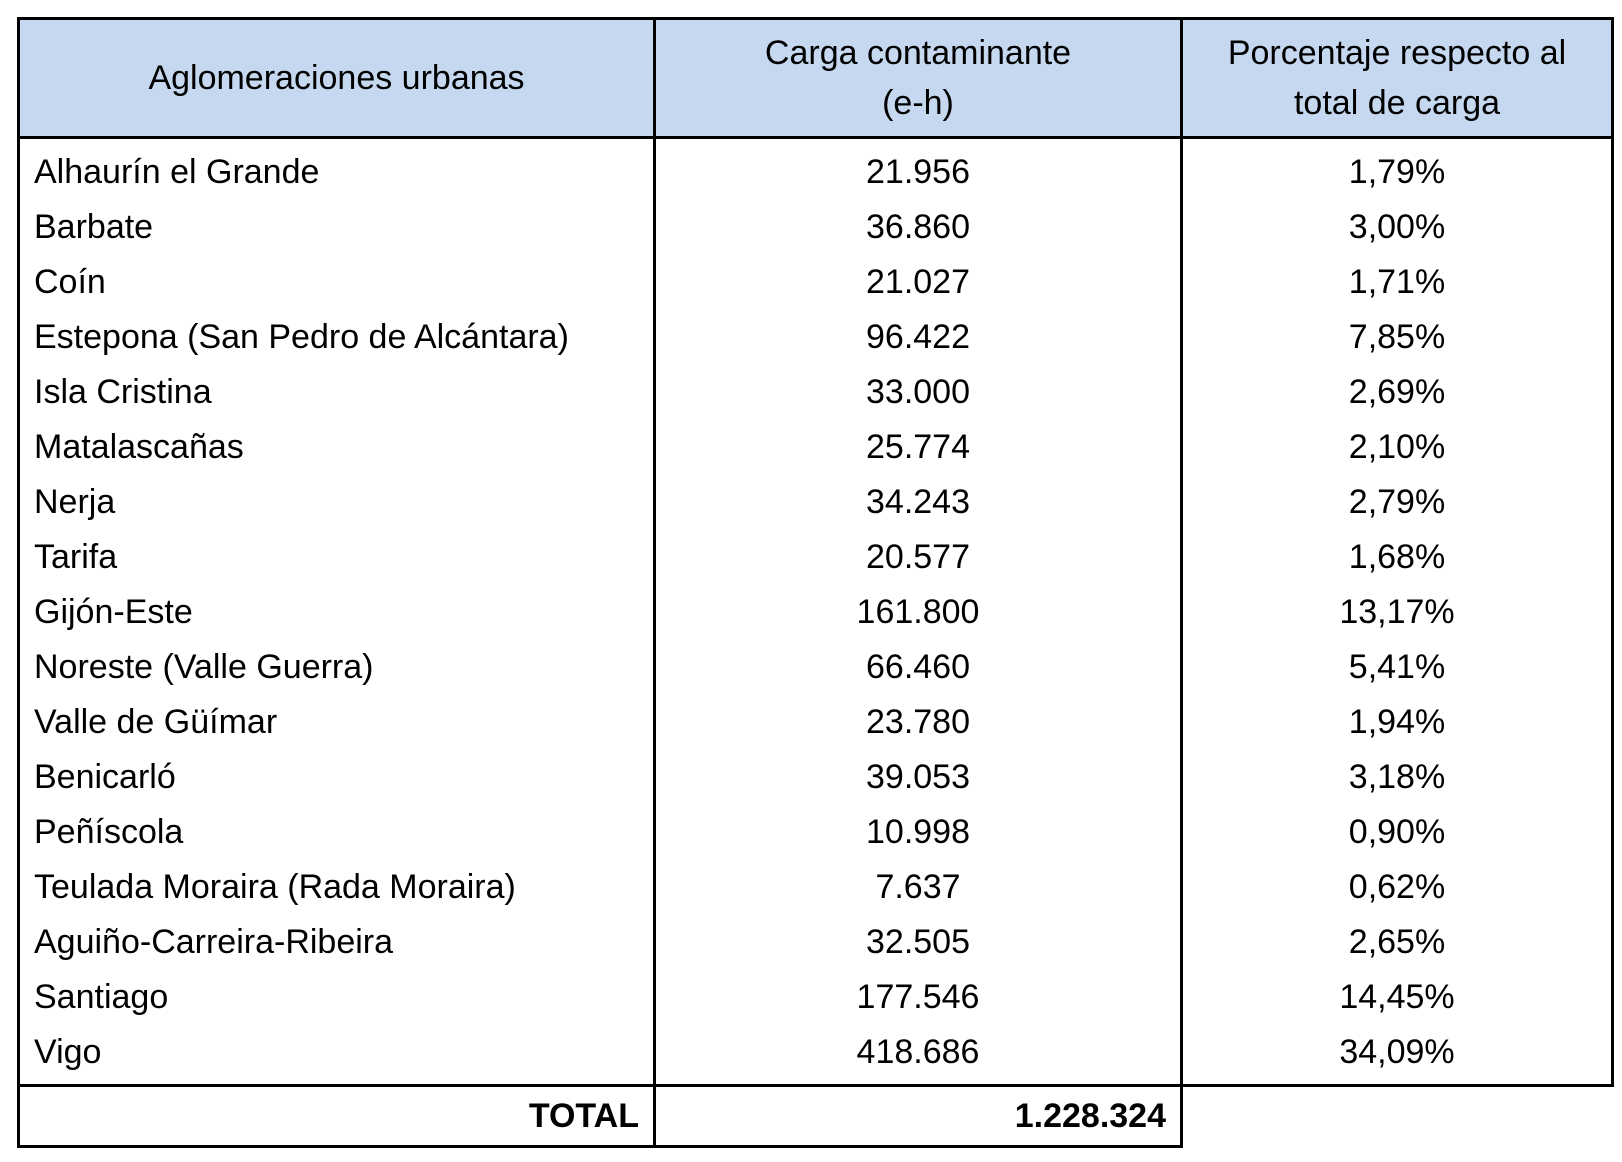 This screenshot has width=1622, height=1162. I want to click on table-row: Tarifa 20.577 1,68%, so click(815, 557).